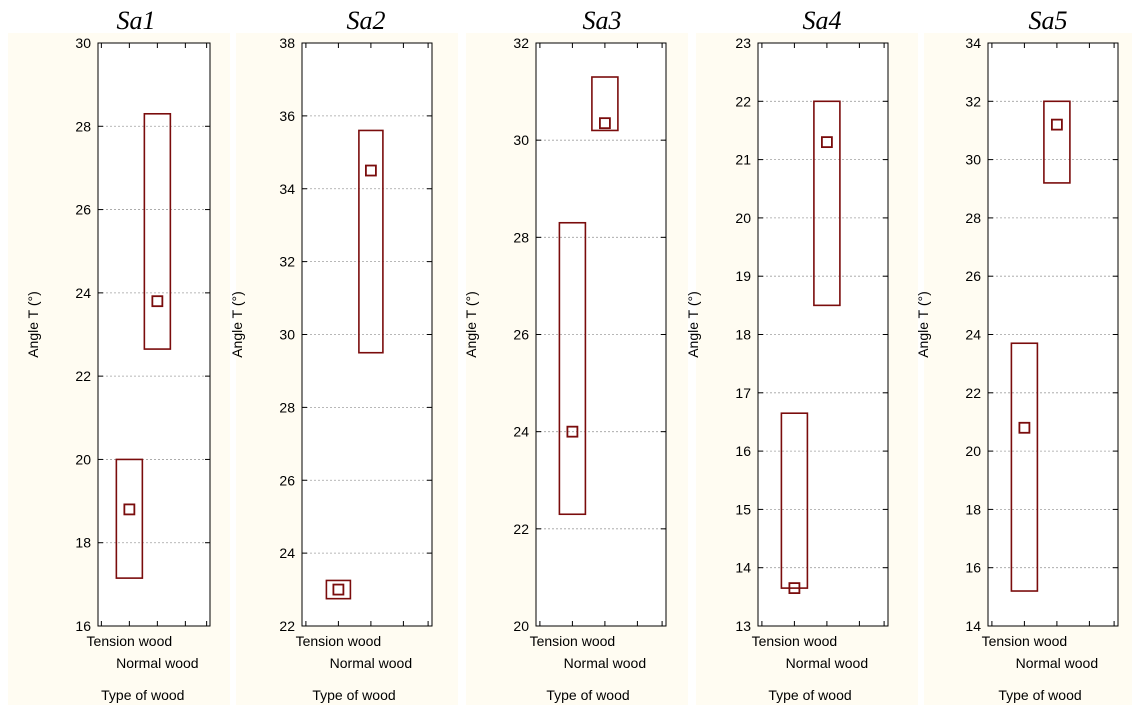 This screenshot has width=1136, height=708. I want to click on y-tick-label: 23, so click(743, 43).